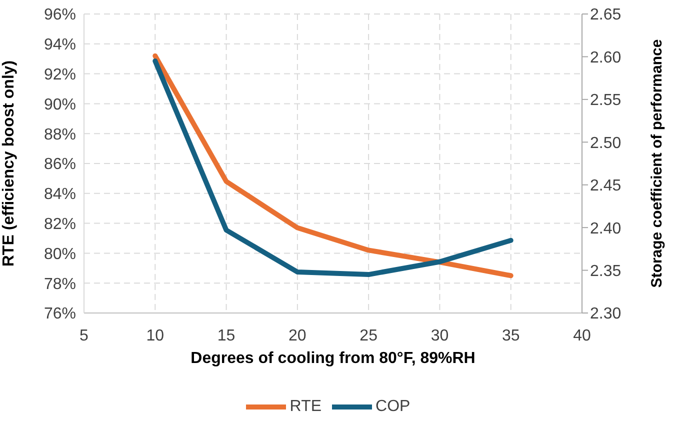 Image resolution: width=674 pixels, height=441 pixels. Describe the element at coordinates (60, 284) in the screenshot. I see `y-tick-label: 78%` at that location.